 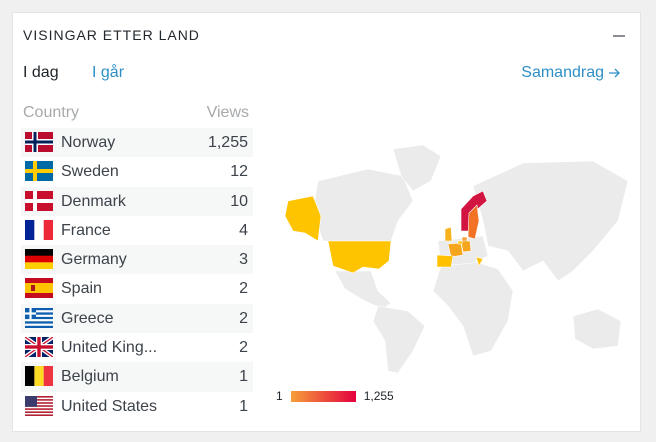 I want to click on map-legend: 1 1,255, so click(x=335, y=396).